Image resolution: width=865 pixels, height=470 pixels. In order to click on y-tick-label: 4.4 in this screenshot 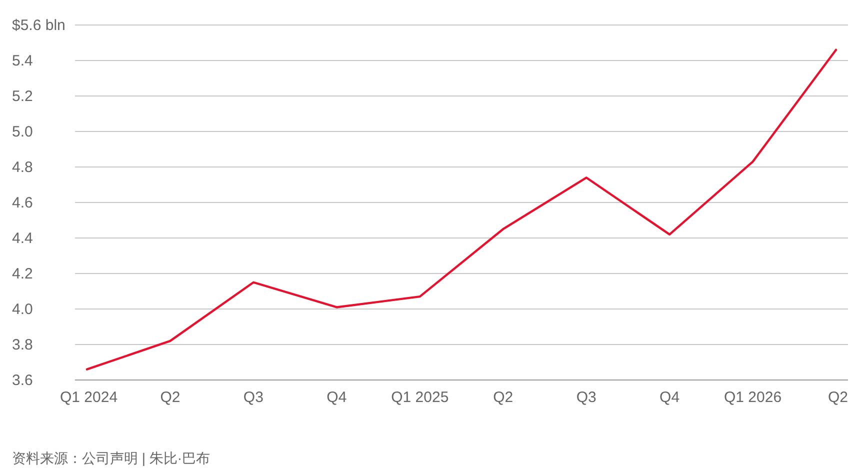, I will do `click(22, 238)`.